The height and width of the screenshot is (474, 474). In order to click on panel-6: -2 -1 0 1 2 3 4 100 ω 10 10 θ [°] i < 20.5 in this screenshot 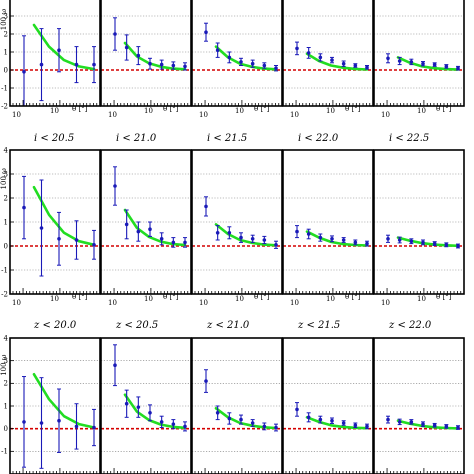, I will do `click(50, 220)`.